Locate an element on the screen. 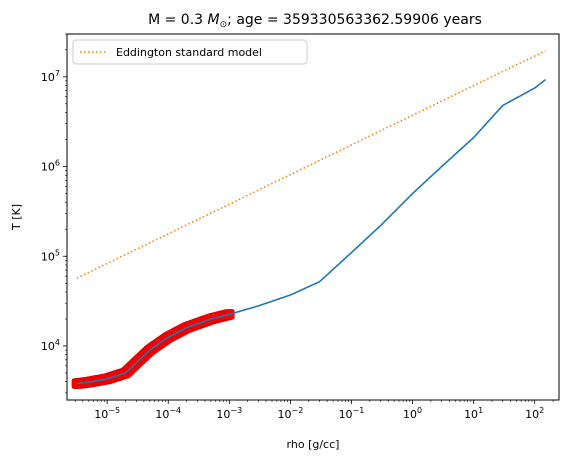 The width and height of the screenshot is (570, 460). y-tick-label: 10⁷ is located at coordinates (50, 76).